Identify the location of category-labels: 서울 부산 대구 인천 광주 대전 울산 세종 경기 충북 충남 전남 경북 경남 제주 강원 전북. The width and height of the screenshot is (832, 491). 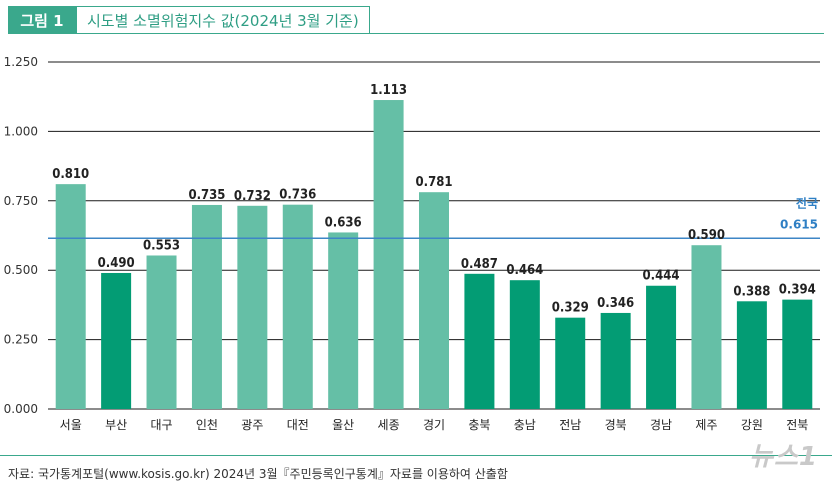
(434, 424).